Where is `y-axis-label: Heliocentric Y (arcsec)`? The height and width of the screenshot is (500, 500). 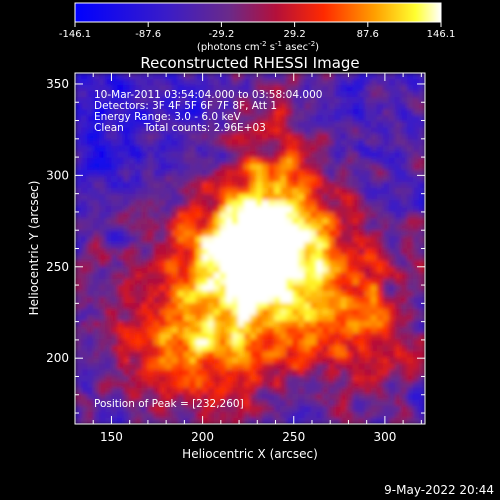 y-axis-label: Heliocentric Y (arcsec) is located at coordinates (34, 248).